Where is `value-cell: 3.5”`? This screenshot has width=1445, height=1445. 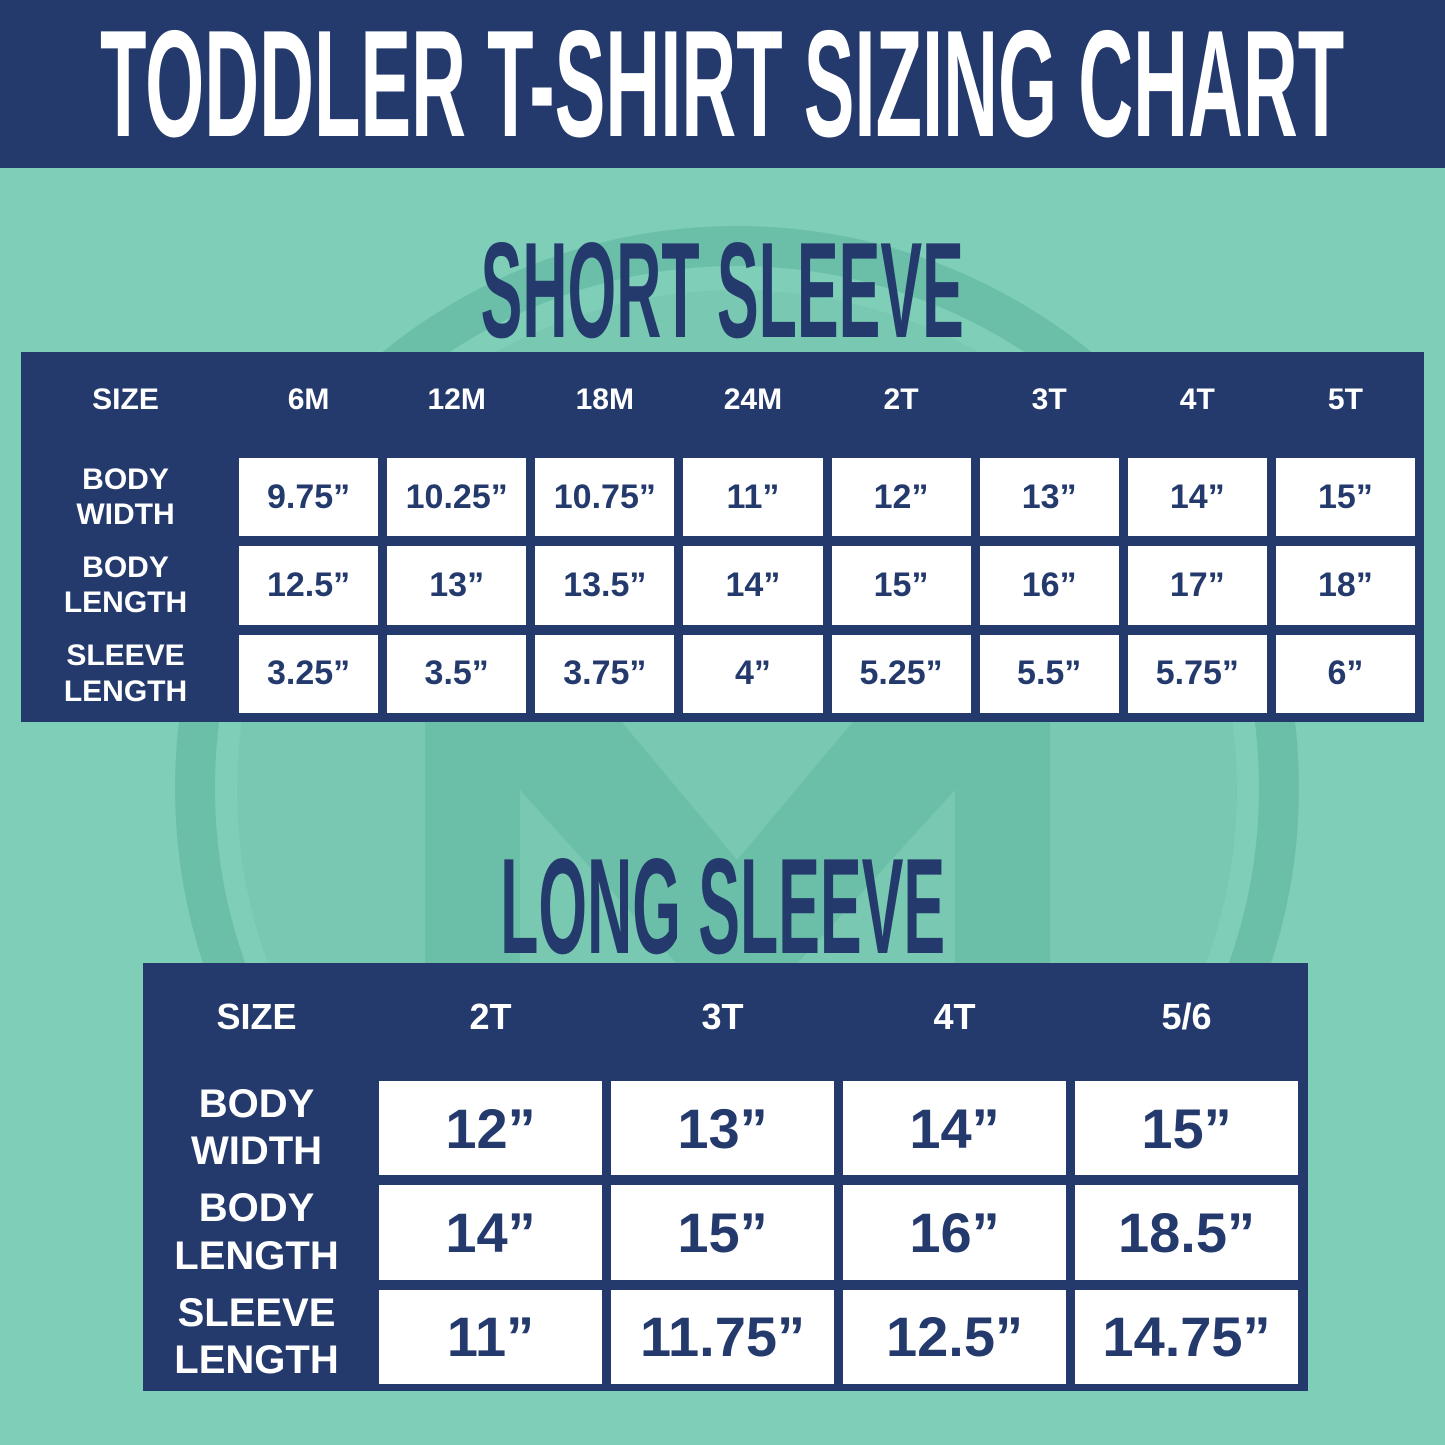 value-cell: 3.5” is located at coordinates (457, 673).